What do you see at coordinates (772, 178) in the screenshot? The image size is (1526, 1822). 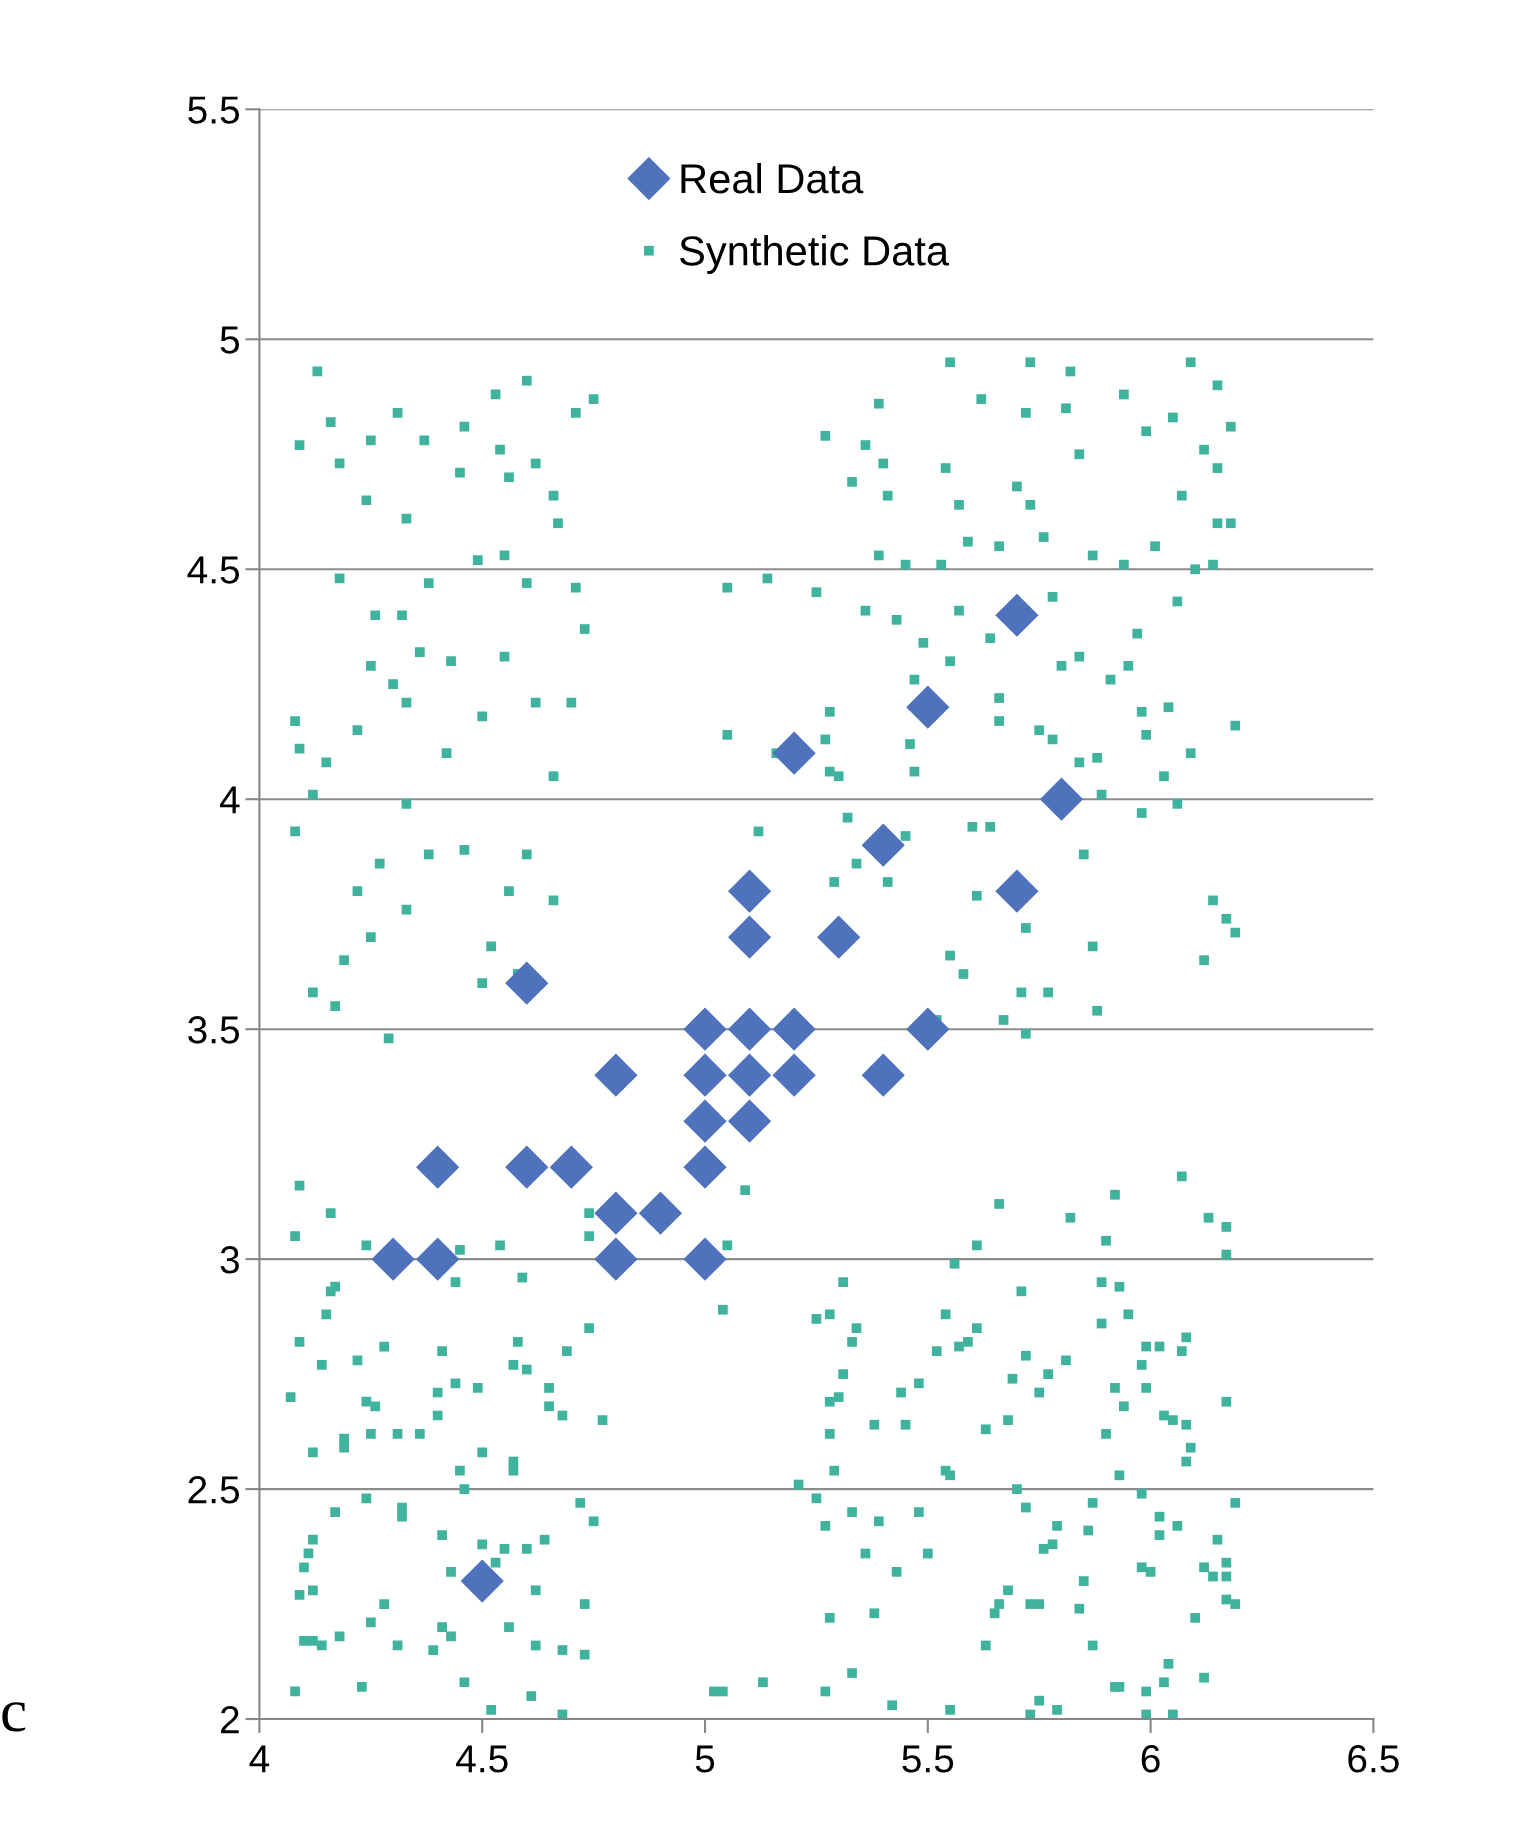 I see `legend-label: Real Data` at bounding box center [772, 178].